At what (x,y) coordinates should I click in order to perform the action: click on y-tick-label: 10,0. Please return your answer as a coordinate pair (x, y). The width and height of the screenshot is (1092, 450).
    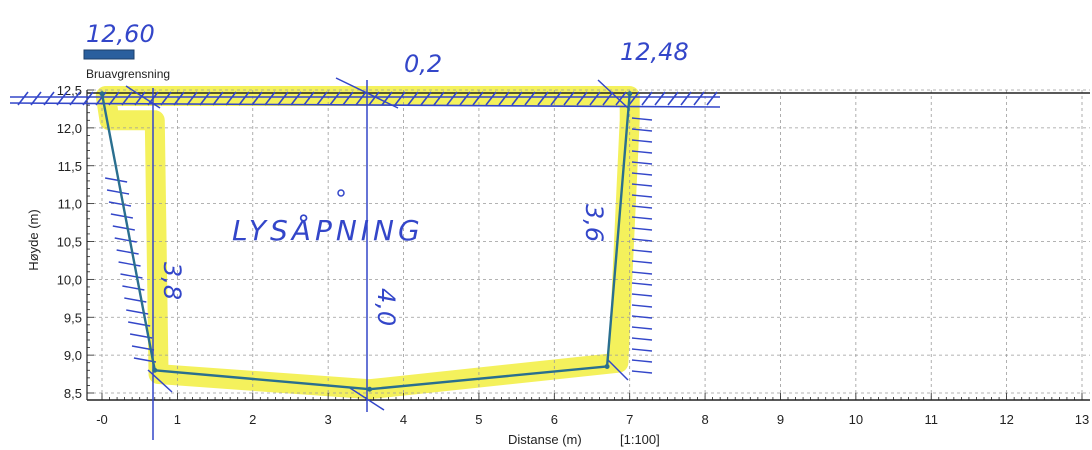
    Looking at the image, I should click on (69, 279).